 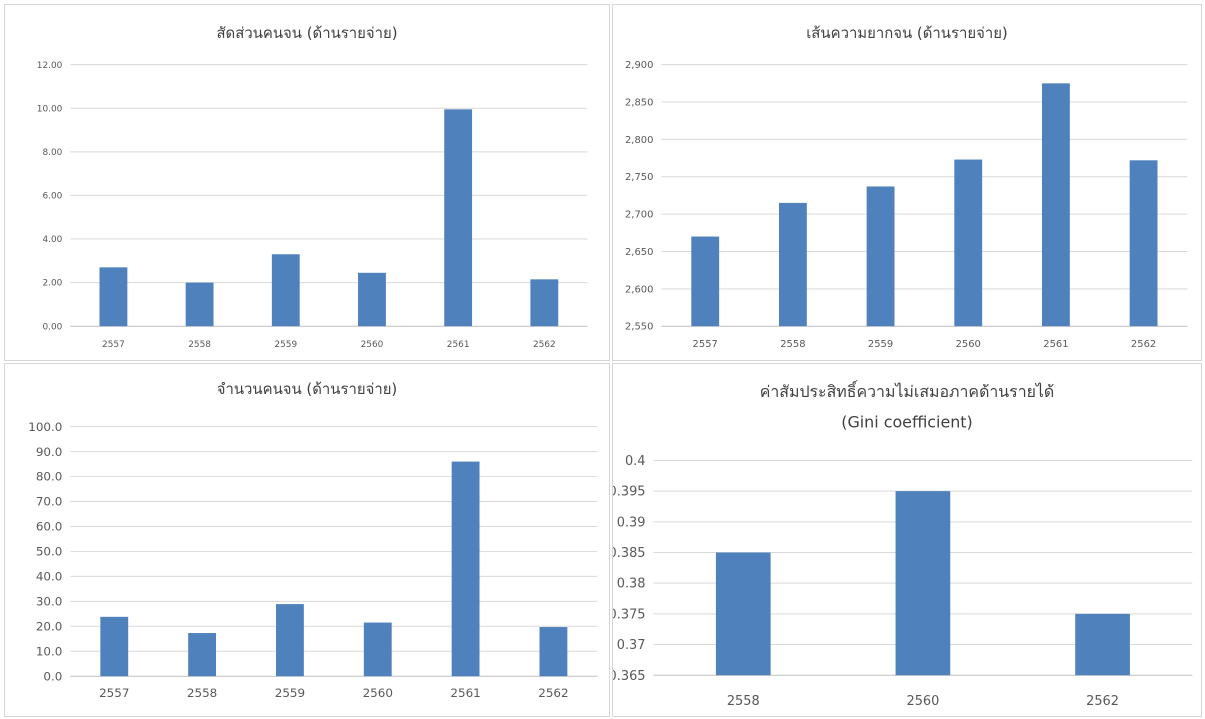 What do you see at coordinates (635, 461) in the screenshot?
I see `y-tick-label: 0.4` at bounding box center [635, 461].